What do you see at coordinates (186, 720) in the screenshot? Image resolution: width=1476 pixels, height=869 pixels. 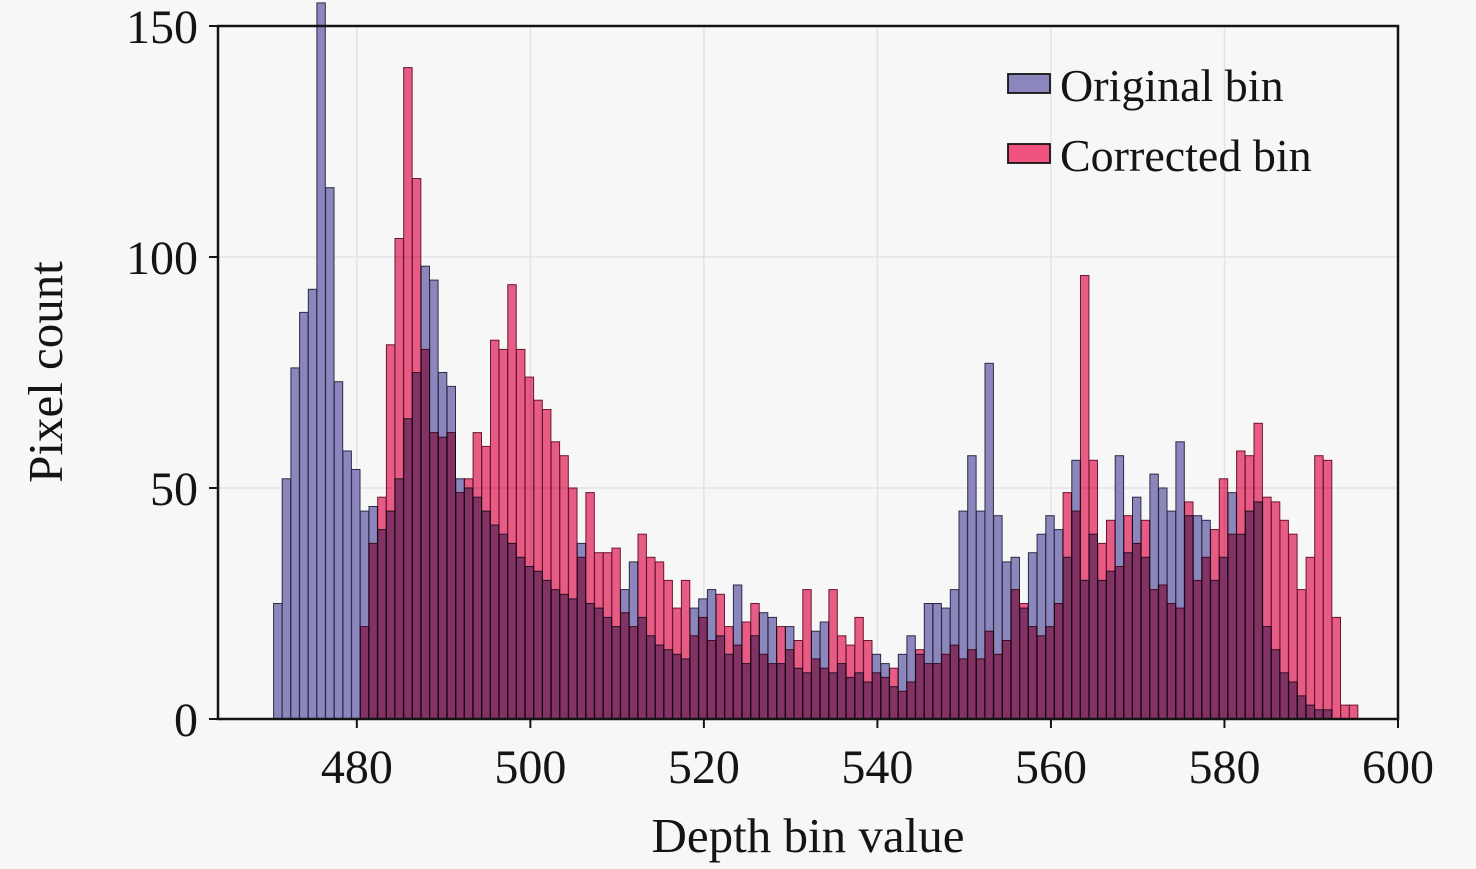 I see `y-tick-label: 0` at bounding box center [186, 720].